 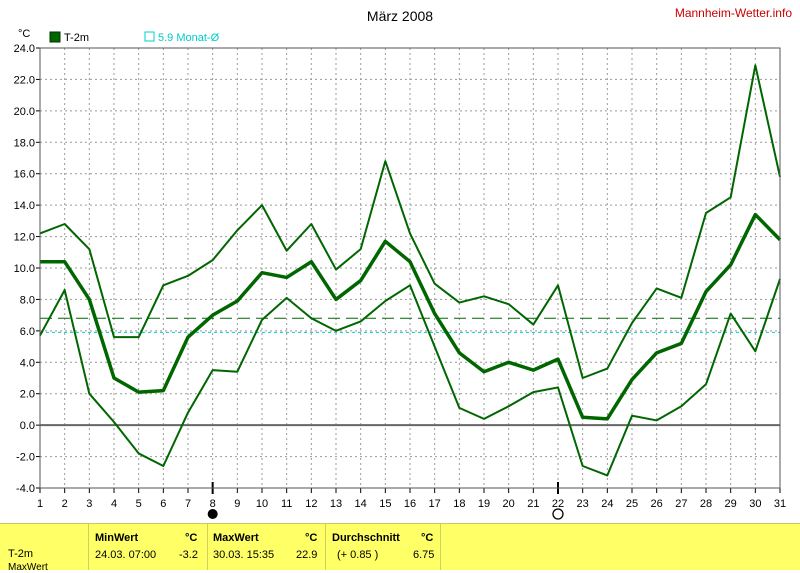 I want to click on x-tick-label: 28, so click(x=706, y=504).